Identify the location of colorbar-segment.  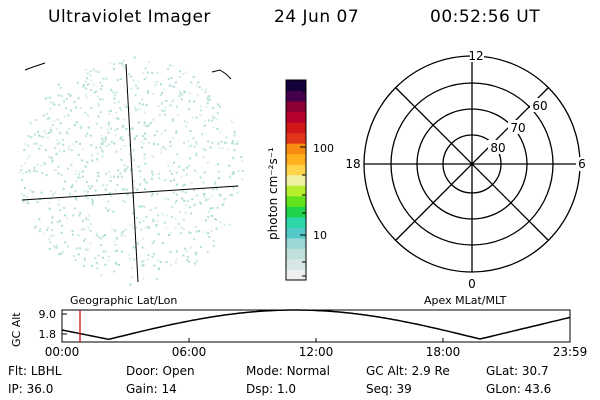
(296, 212).